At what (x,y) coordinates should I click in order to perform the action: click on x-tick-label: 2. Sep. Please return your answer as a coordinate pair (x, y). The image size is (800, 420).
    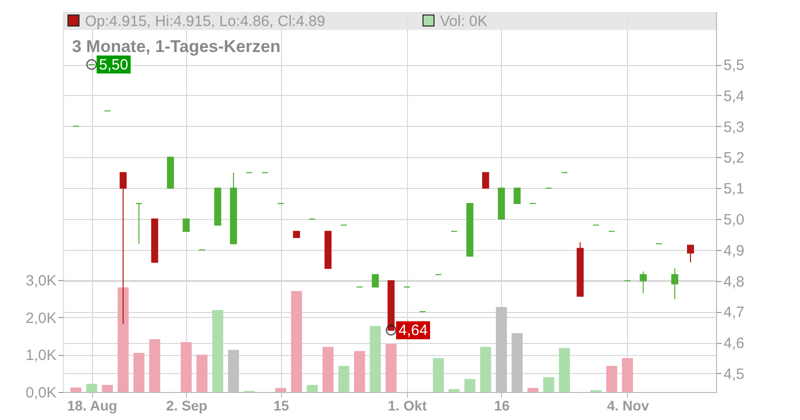
    Looking at the image, I should click on (187, 406).